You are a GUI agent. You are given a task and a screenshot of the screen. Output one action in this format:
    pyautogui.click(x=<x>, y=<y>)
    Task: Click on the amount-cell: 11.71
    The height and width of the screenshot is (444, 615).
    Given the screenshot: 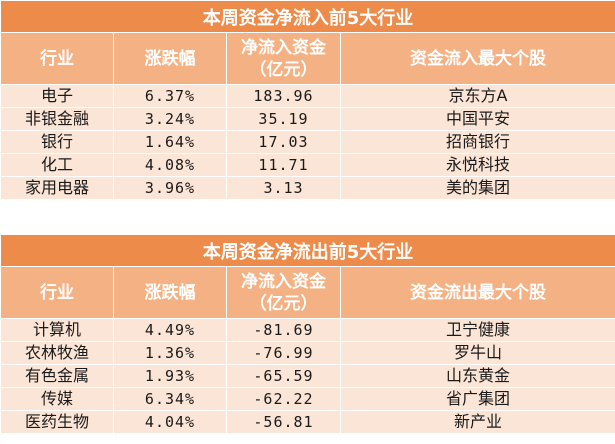 What is the action you would take?
    pyautogui.click(x=283, y=165)
    